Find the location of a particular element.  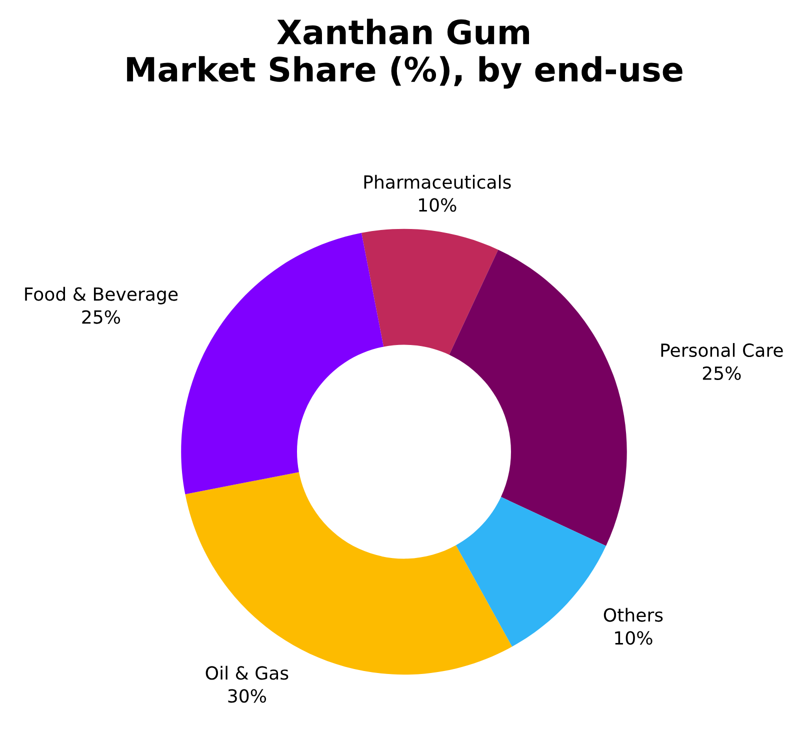

slice-label: Personal Care is located at coordinates (722, 350).